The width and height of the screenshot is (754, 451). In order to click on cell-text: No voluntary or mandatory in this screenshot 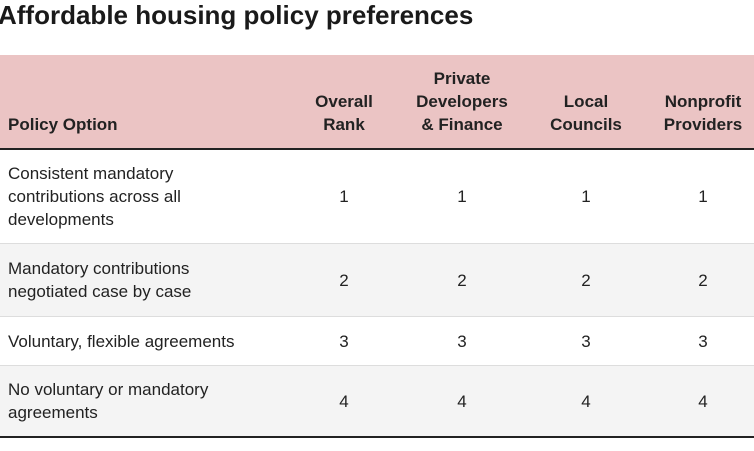, I will do `click(108, 389)`.